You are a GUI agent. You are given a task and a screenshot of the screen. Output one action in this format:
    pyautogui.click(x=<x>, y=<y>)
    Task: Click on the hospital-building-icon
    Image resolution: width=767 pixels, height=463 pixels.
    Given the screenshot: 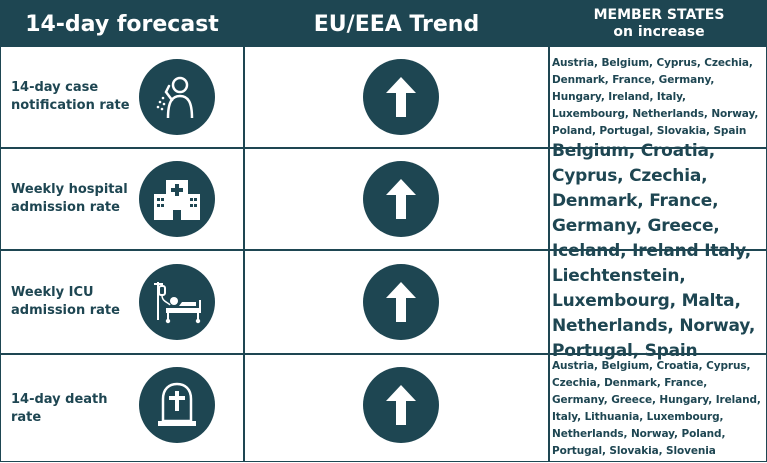 What is the action you would take?
    pyautogui.click(x=177, y=199)
    